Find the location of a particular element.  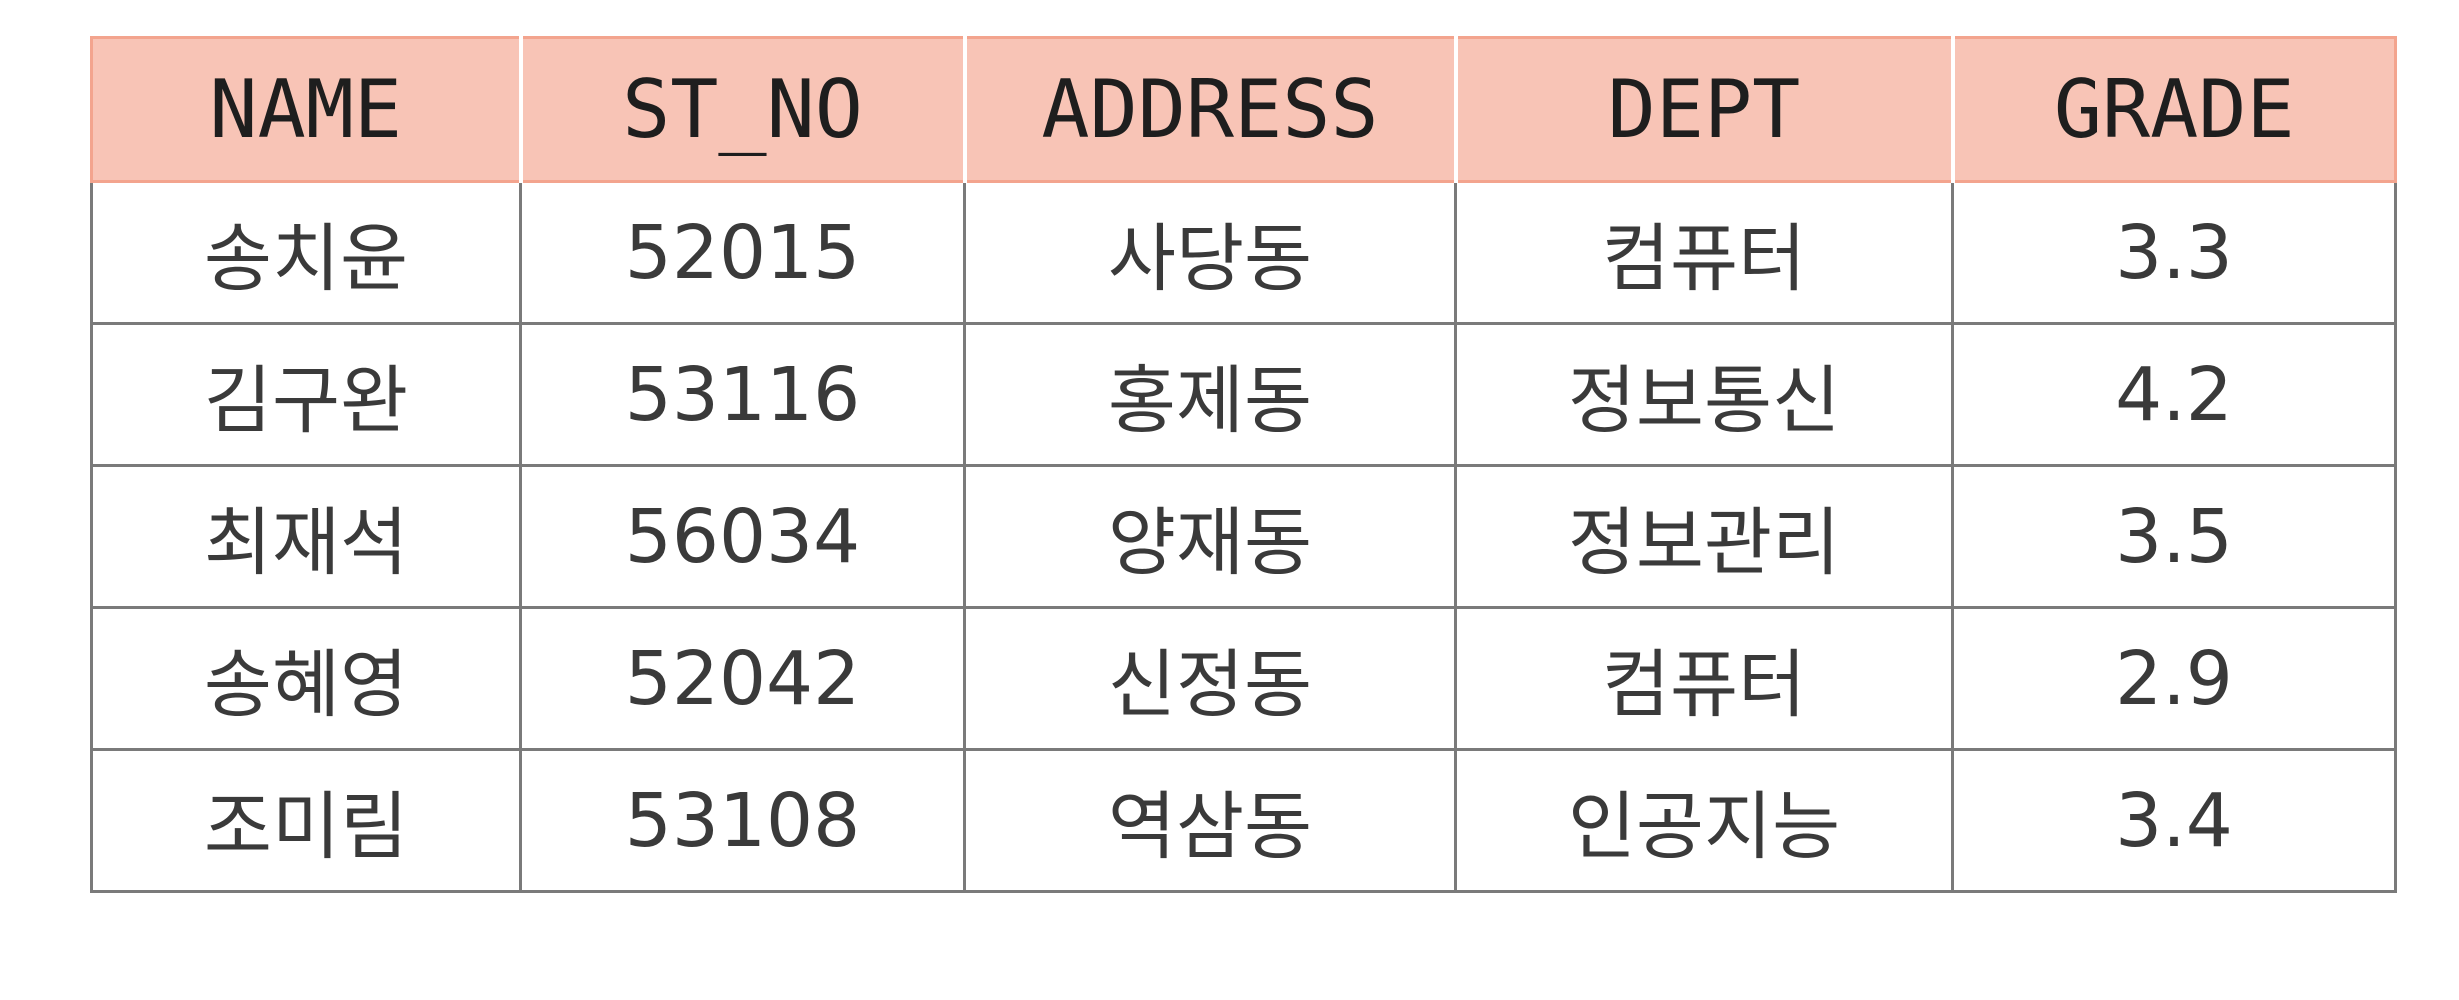

cell-grade: 4.2 is located at coordinates (2174, 394).